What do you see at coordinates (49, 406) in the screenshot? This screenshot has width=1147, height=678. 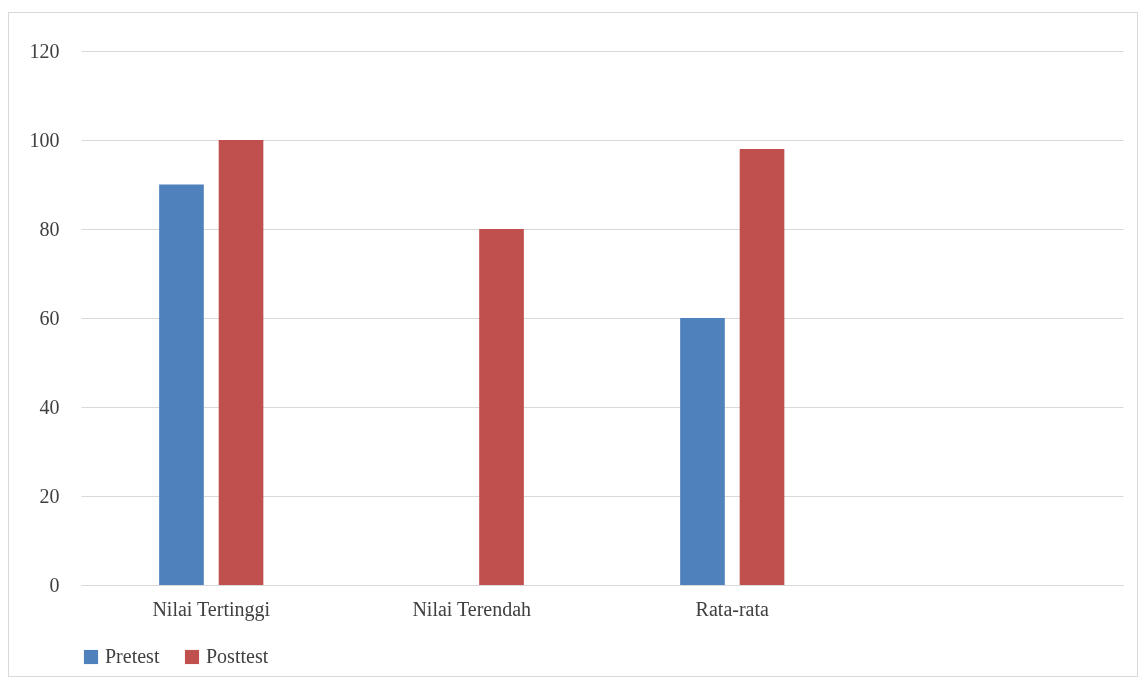 I see `y-tick-label: 40` at bounding box center [49, 406].